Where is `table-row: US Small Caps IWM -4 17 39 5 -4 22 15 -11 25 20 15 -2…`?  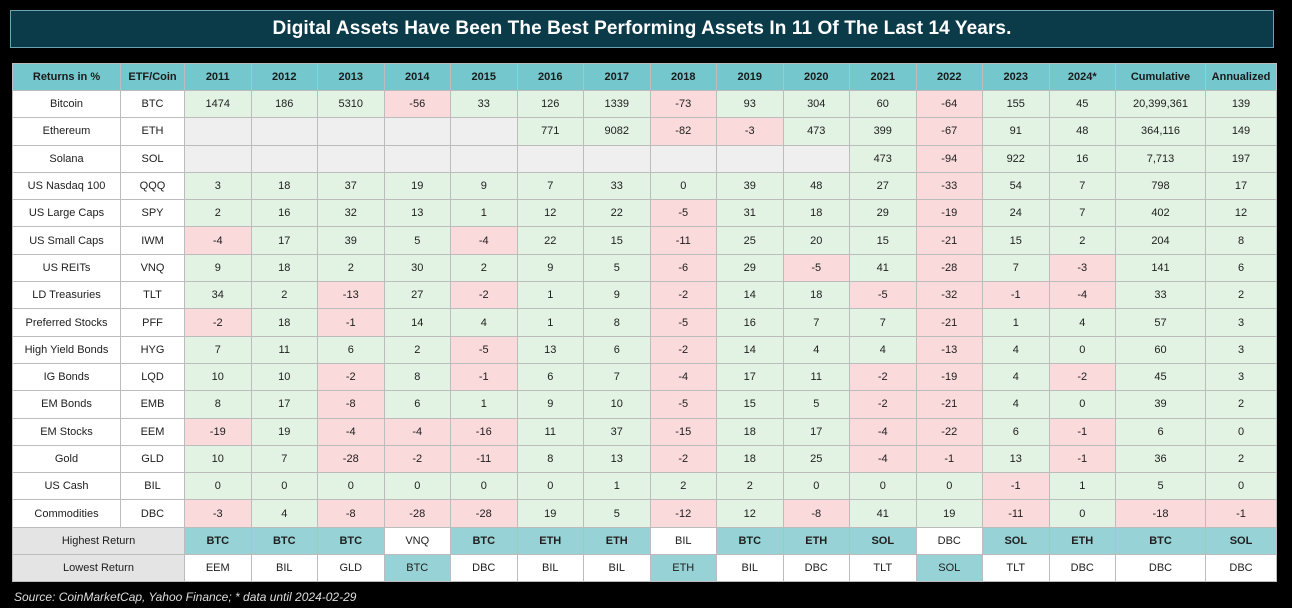
table-row: US Small Caps IWM -4 17 39 5 -4 22 15 -11 25 20 15 -2… is located at coordinates (644, 240).